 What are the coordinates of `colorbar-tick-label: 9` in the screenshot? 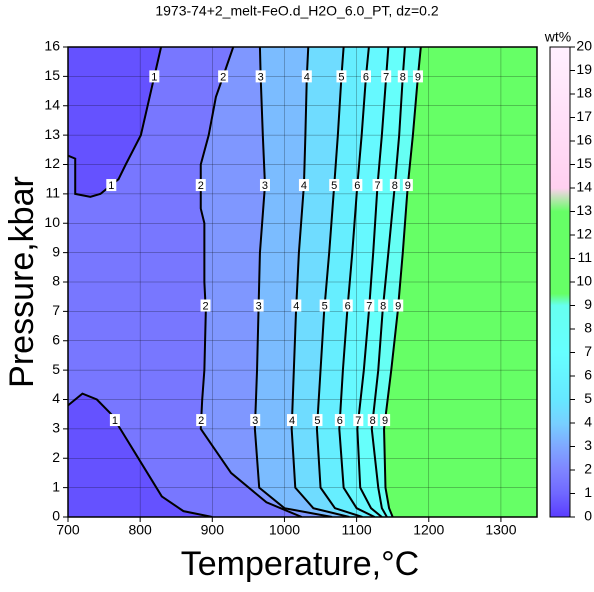 It's located at (588, 304).